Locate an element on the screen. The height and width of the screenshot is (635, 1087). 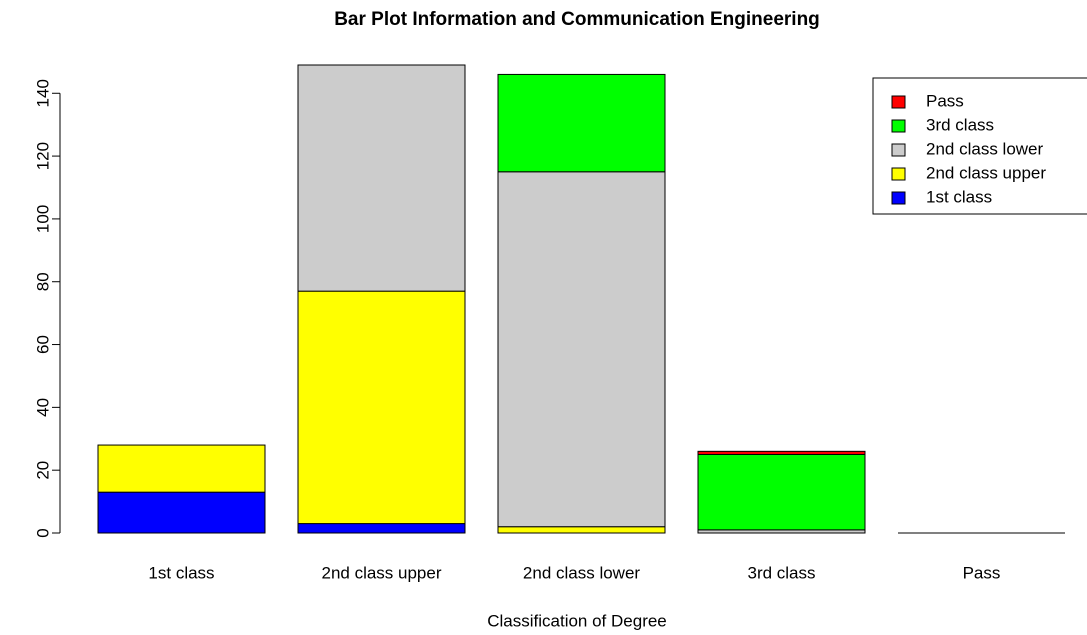
x-tick-label: 2nd class lower is located at coordinates (582, 572).